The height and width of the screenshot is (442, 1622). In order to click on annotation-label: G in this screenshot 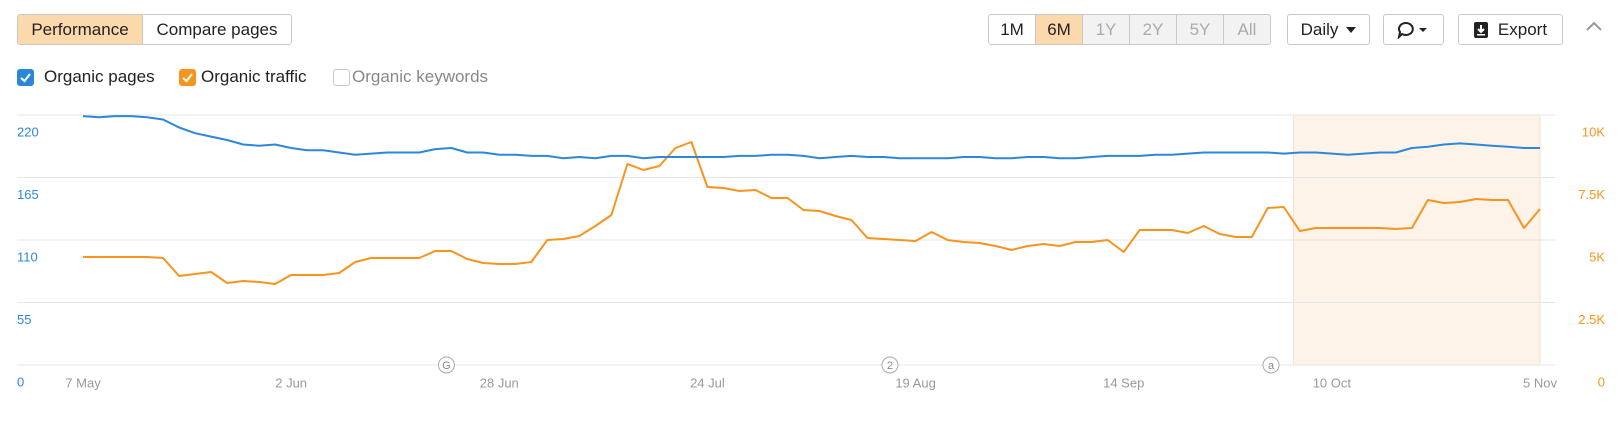, I will do `click(446, 366)`.